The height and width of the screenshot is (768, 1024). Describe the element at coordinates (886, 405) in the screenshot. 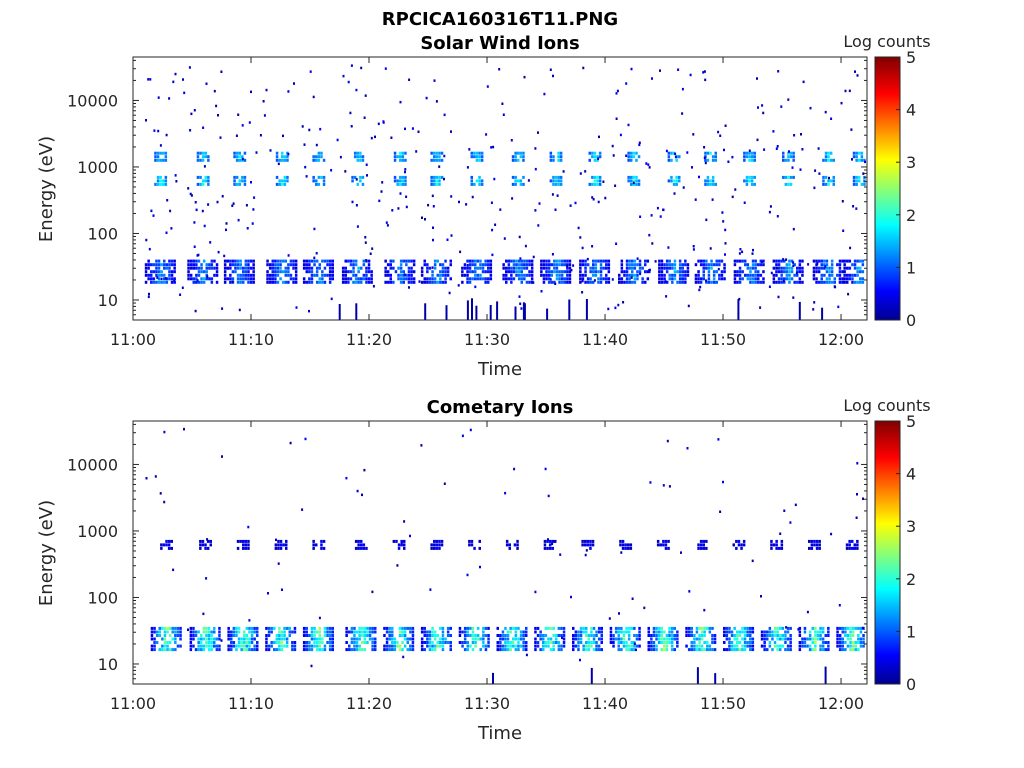

I see `colorbar-label: Log counts` at that location.